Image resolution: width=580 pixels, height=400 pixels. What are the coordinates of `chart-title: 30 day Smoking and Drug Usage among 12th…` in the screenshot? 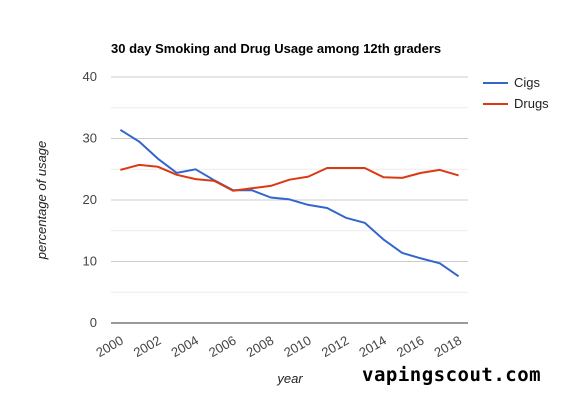 It's located at (276, 48).